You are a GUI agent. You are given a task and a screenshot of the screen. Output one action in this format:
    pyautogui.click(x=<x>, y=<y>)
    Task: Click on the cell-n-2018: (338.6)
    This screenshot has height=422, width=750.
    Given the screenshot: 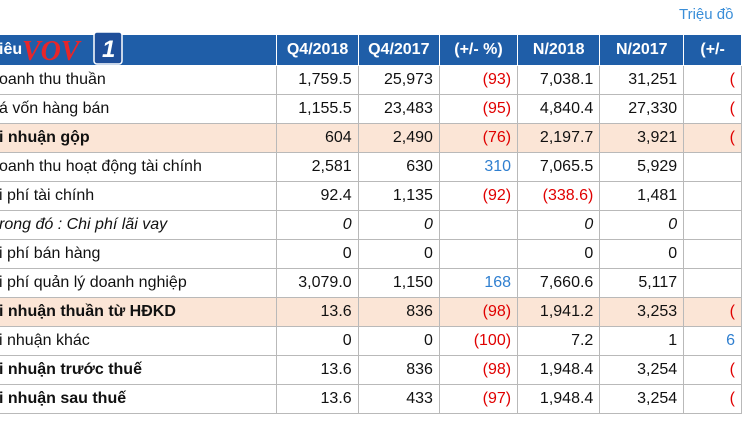 What is the action you would take?
    pyautogui.click(x=559, y=196)
    